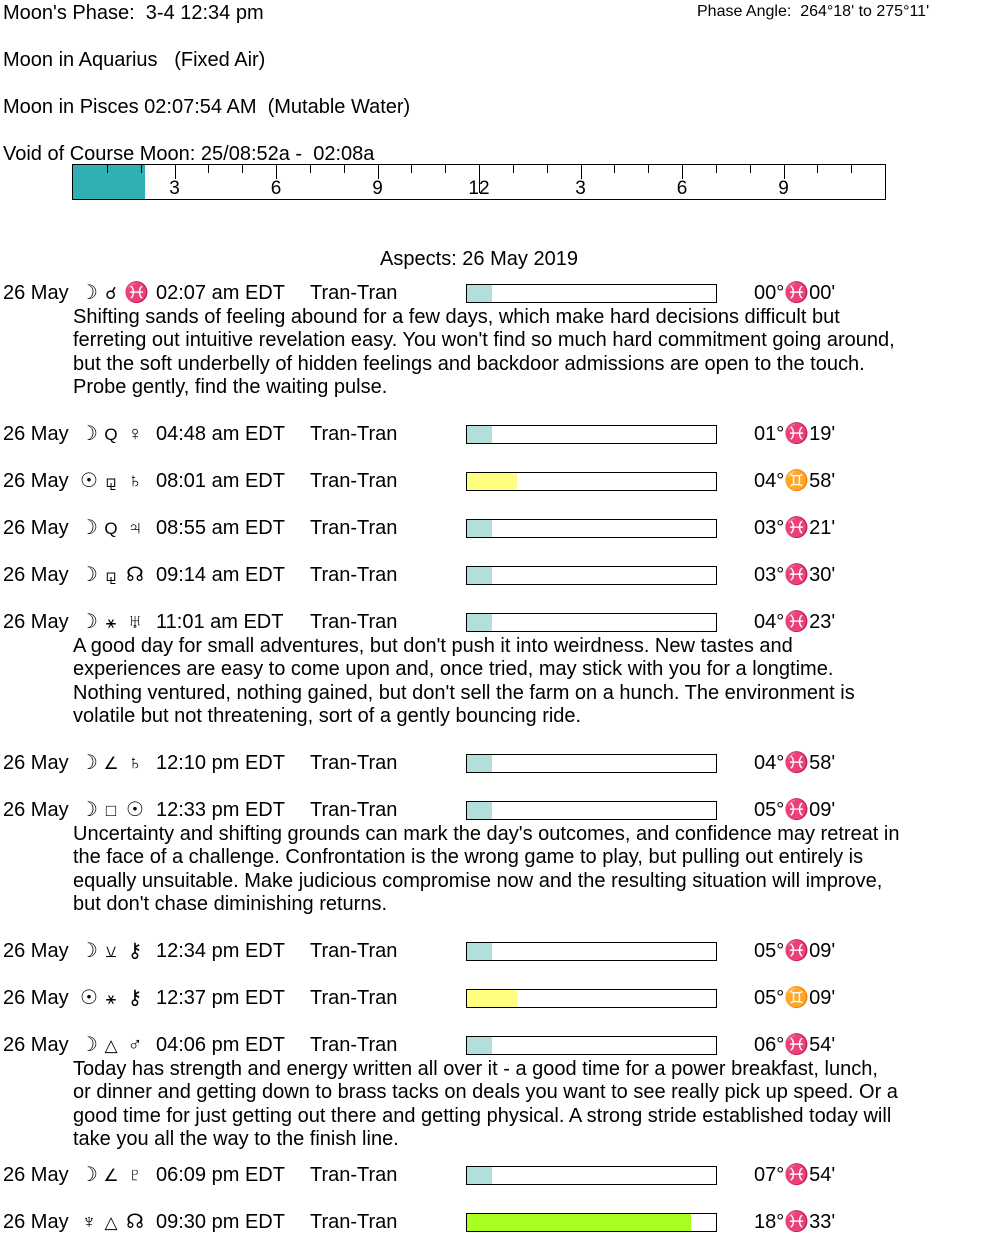  Describe the element at coordinates (230, 387) in the screenshot. I see `aspect-description-line: Probe gently, find the waiting pulse.` at that location.